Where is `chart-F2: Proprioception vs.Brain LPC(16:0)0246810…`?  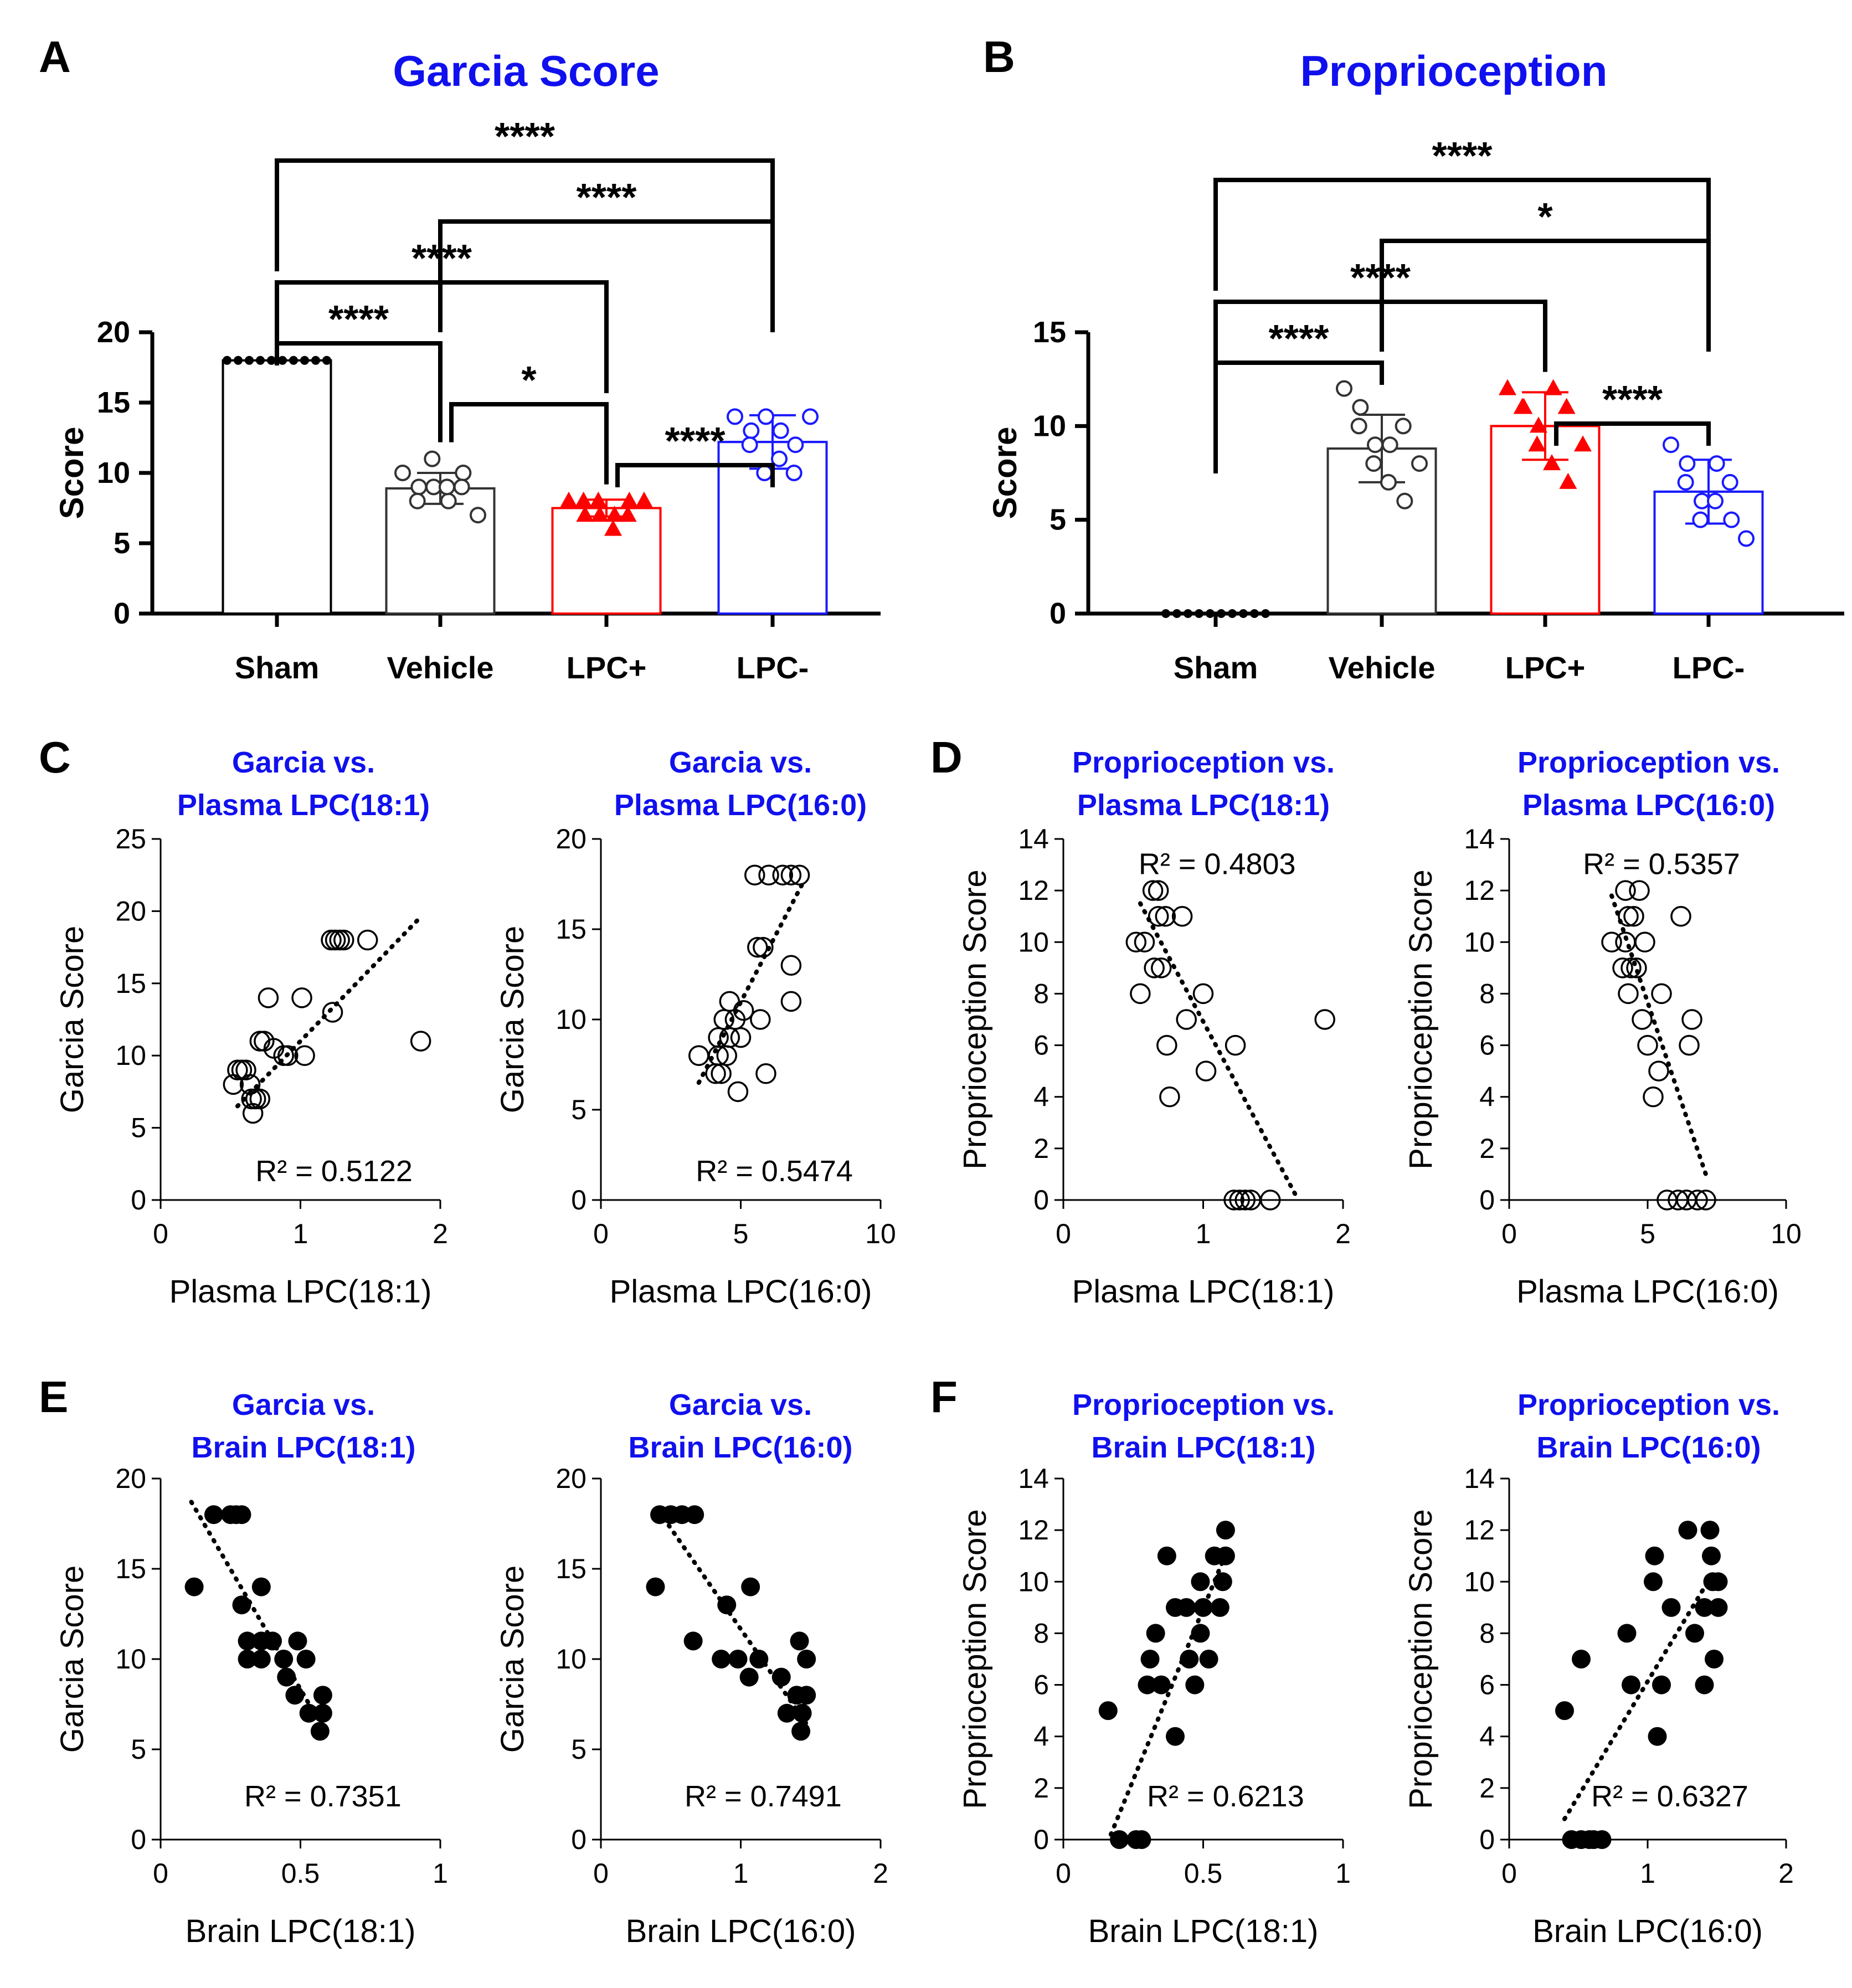
chart-F2: Proprioception vs.Brain LPC(16:0)0246810… is located at coordinates (1598, 1669).